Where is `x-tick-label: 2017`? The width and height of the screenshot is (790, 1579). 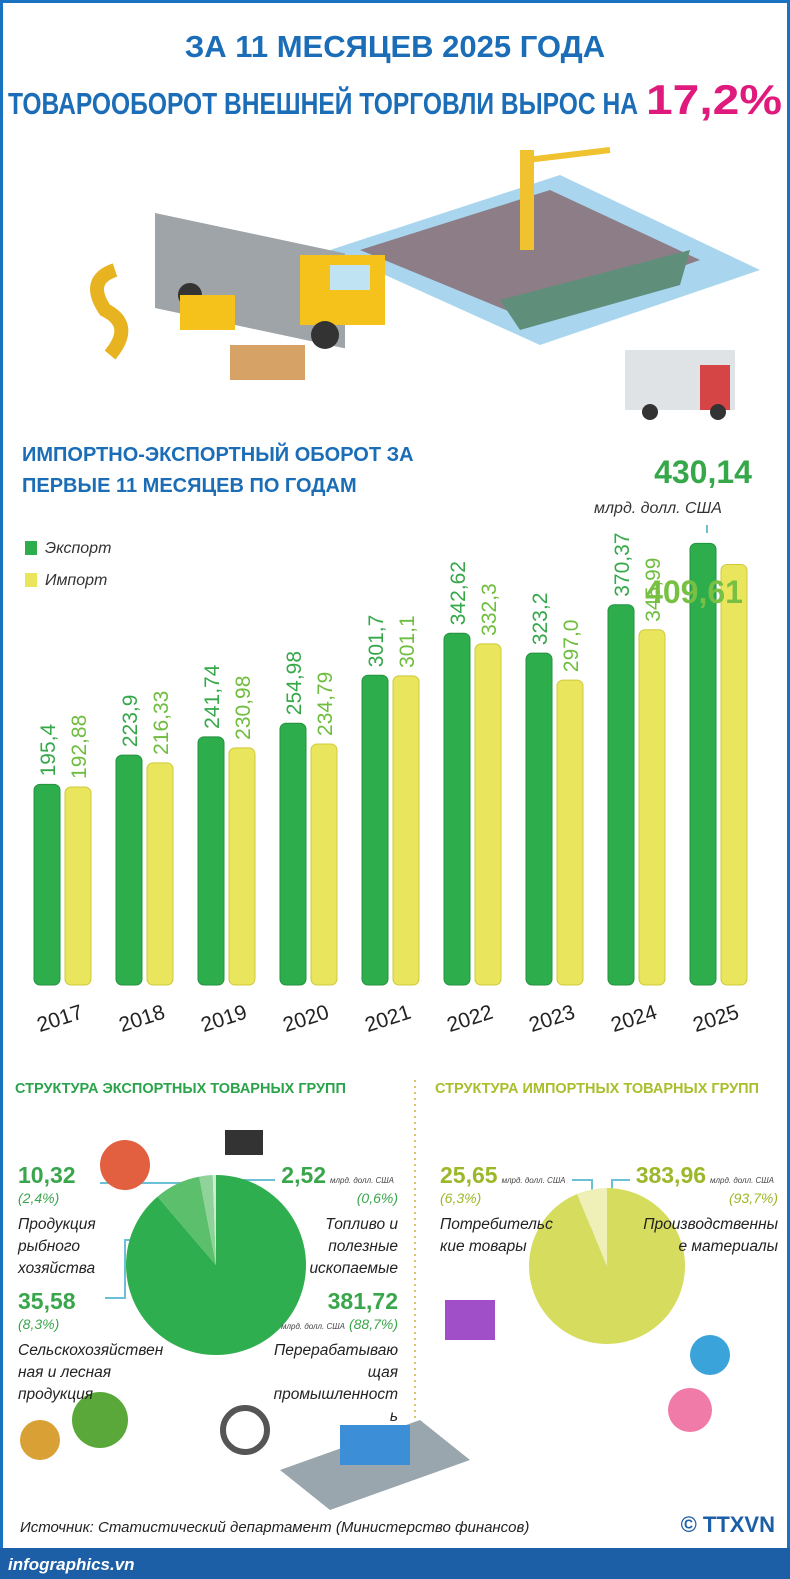
x-tick-label: 2017 is located at coordinates (60, 1019).